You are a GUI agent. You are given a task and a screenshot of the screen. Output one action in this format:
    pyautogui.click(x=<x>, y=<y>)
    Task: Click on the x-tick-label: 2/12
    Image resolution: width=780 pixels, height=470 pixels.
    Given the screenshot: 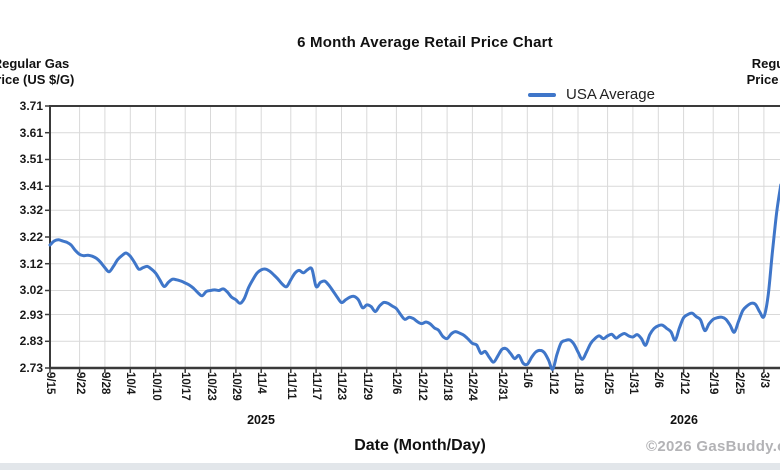 What is the action you would take?
    pyautogui.click(x=684, y=383)
    